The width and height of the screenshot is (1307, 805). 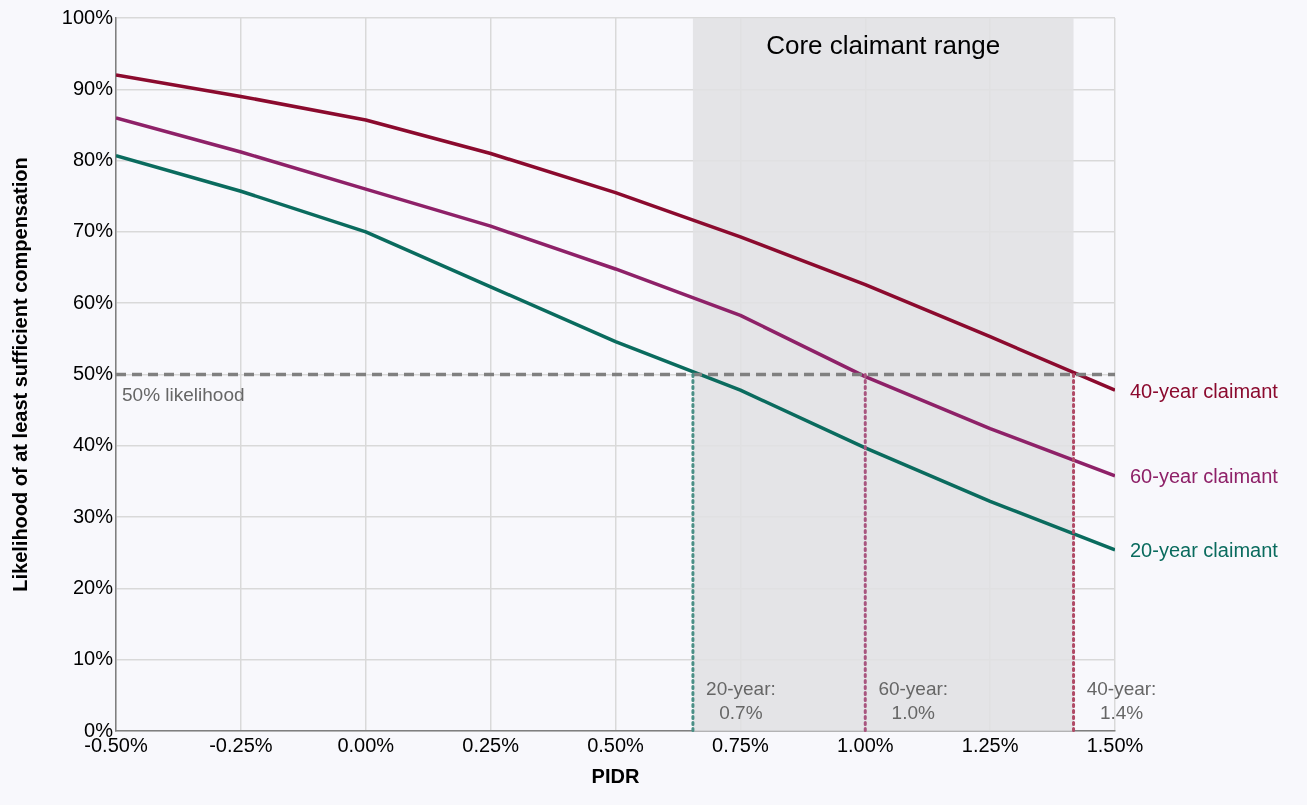 I want to click on x-tick-label: 0.25%, so click(x=491, y=744).